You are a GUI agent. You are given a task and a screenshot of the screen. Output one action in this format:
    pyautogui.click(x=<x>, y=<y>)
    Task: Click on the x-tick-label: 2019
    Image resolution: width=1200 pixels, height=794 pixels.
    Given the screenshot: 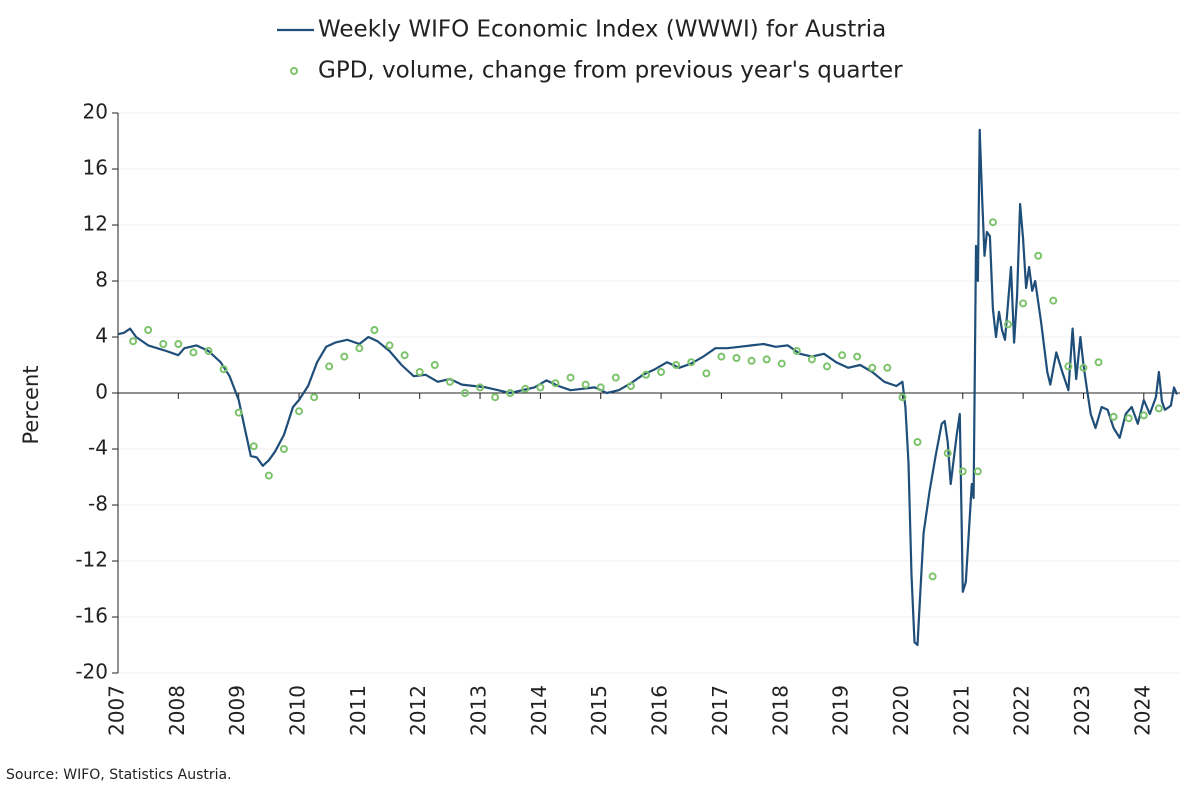 What is the action you would take?
    pyautogui.click(x=841, y=710)
    